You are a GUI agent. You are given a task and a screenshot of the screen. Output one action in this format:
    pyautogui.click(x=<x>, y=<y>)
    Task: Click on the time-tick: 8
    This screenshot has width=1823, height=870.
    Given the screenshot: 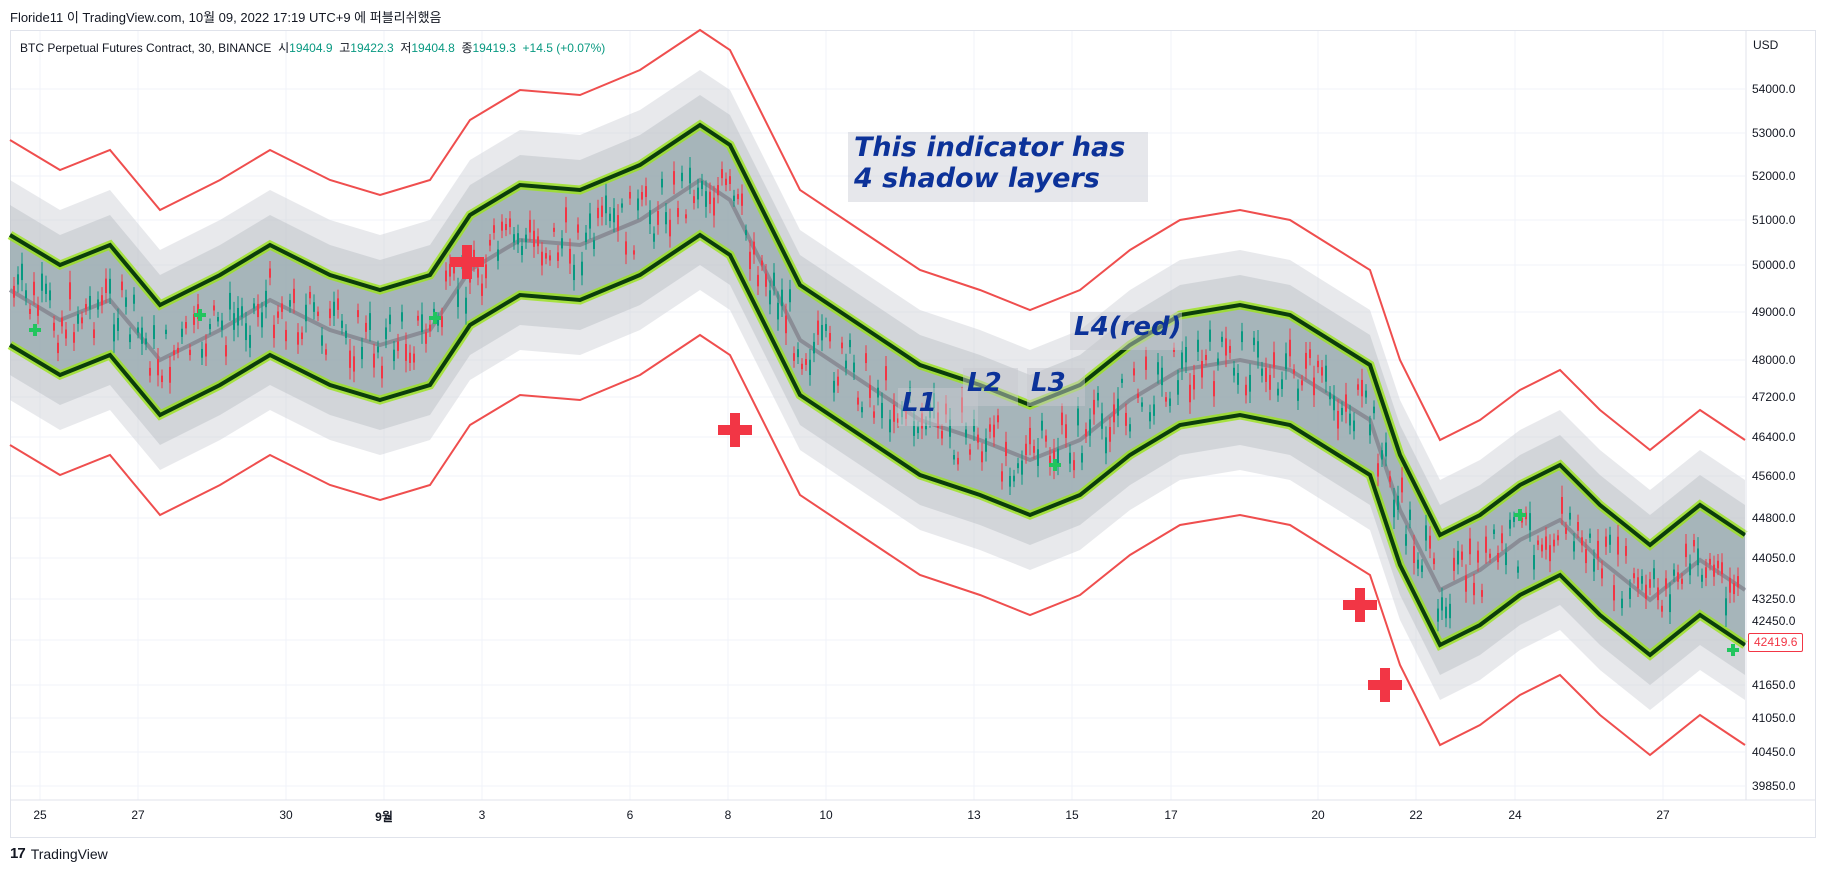 What is the action you would take?
    pyautogui.click(x=728, y=815)
    